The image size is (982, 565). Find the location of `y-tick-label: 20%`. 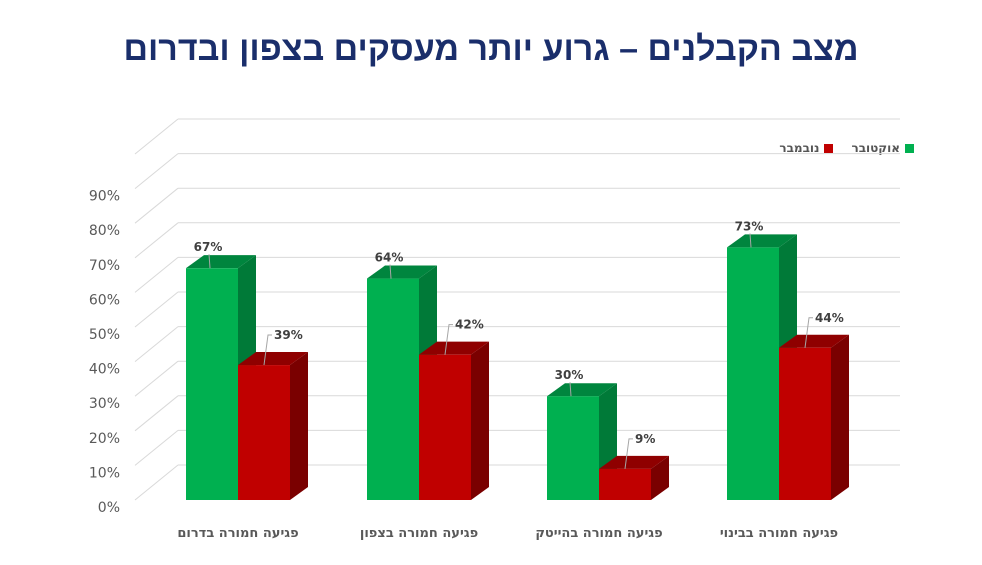

y-tick-label: 20% is located at coordinates (104, 439).